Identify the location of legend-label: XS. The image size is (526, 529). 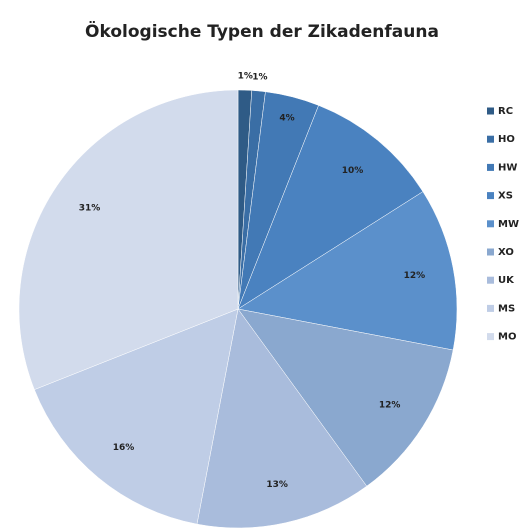
(505, 196).